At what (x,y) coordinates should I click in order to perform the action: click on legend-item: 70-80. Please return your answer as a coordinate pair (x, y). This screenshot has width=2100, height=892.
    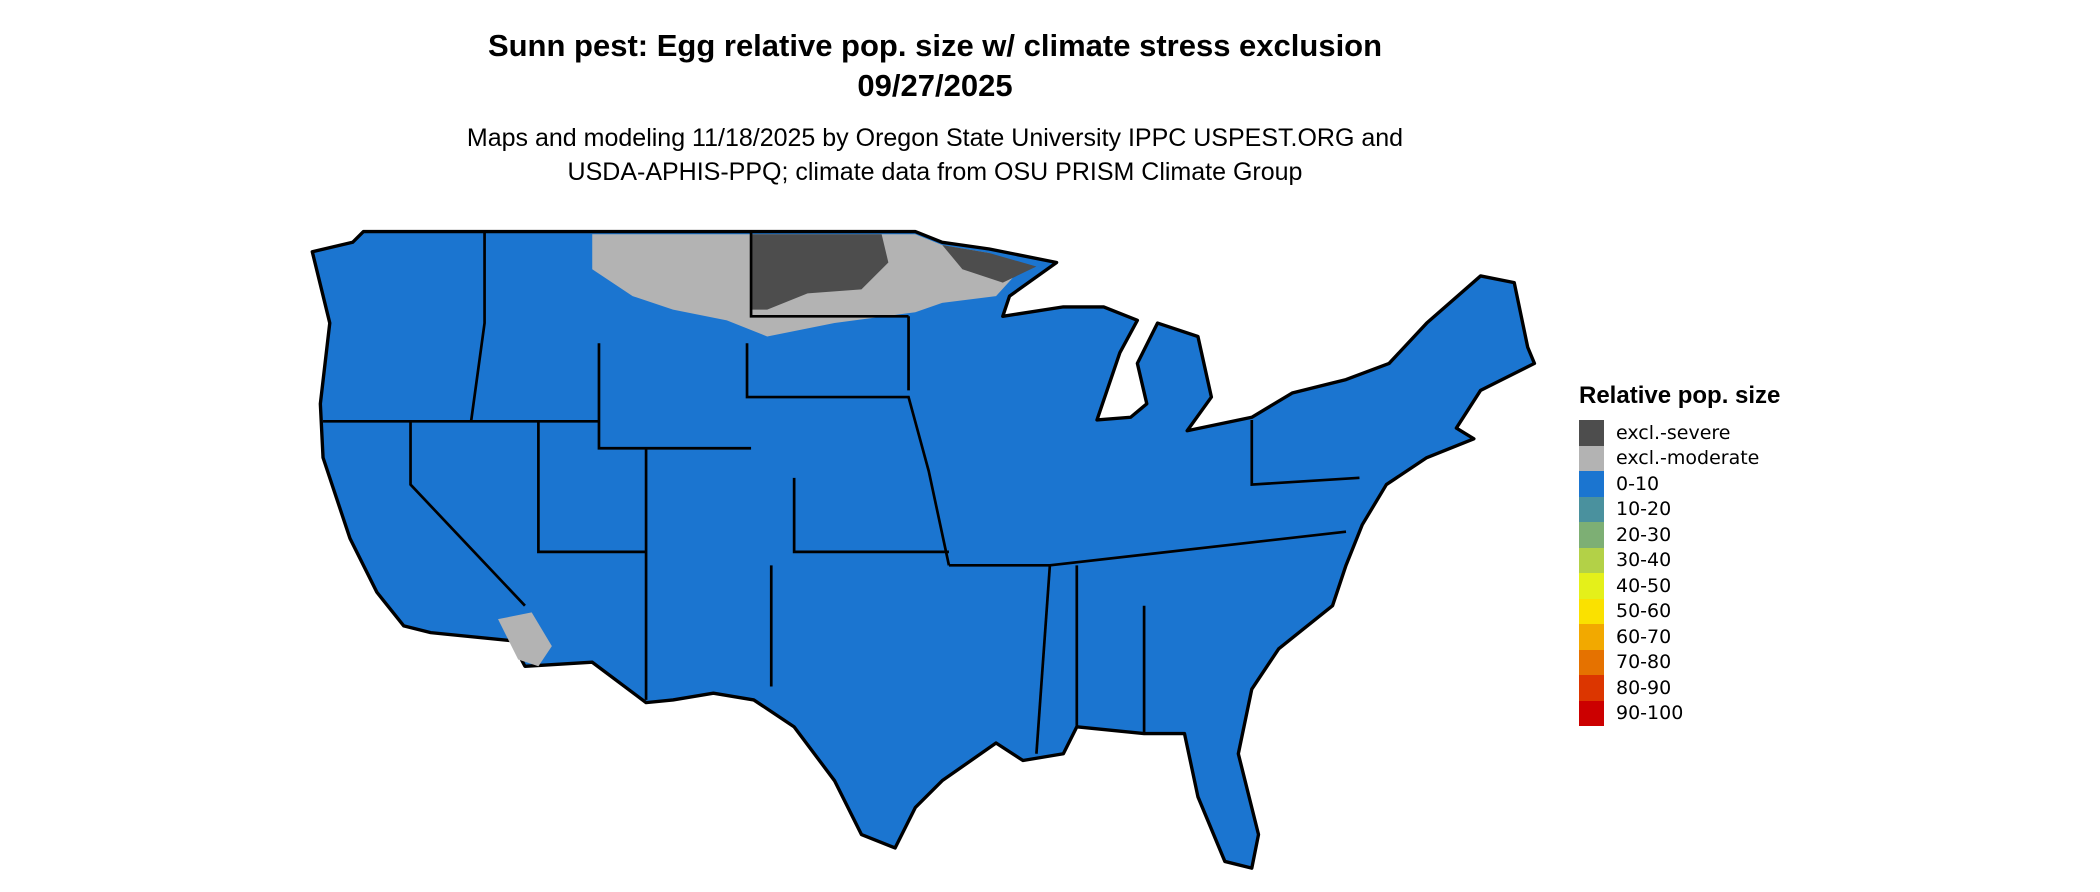
    Looking at the image, I should click on (1679, 662).